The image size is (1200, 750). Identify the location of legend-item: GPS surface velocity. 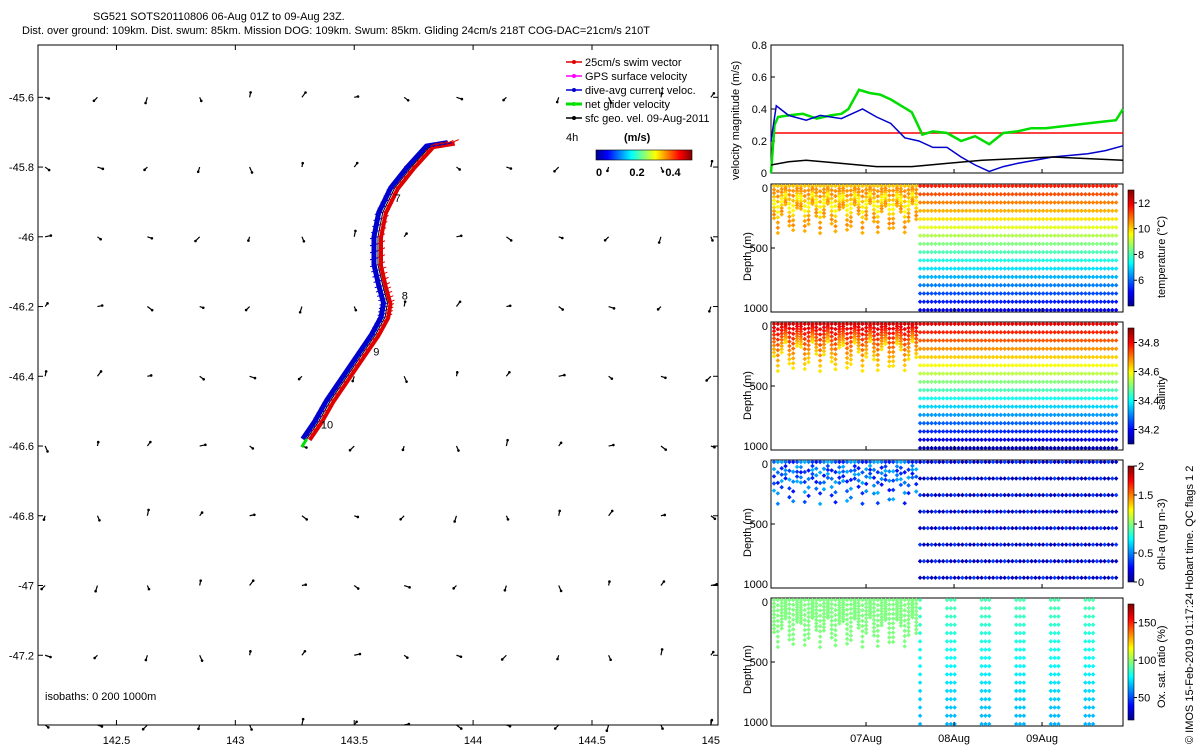
(636, 77).